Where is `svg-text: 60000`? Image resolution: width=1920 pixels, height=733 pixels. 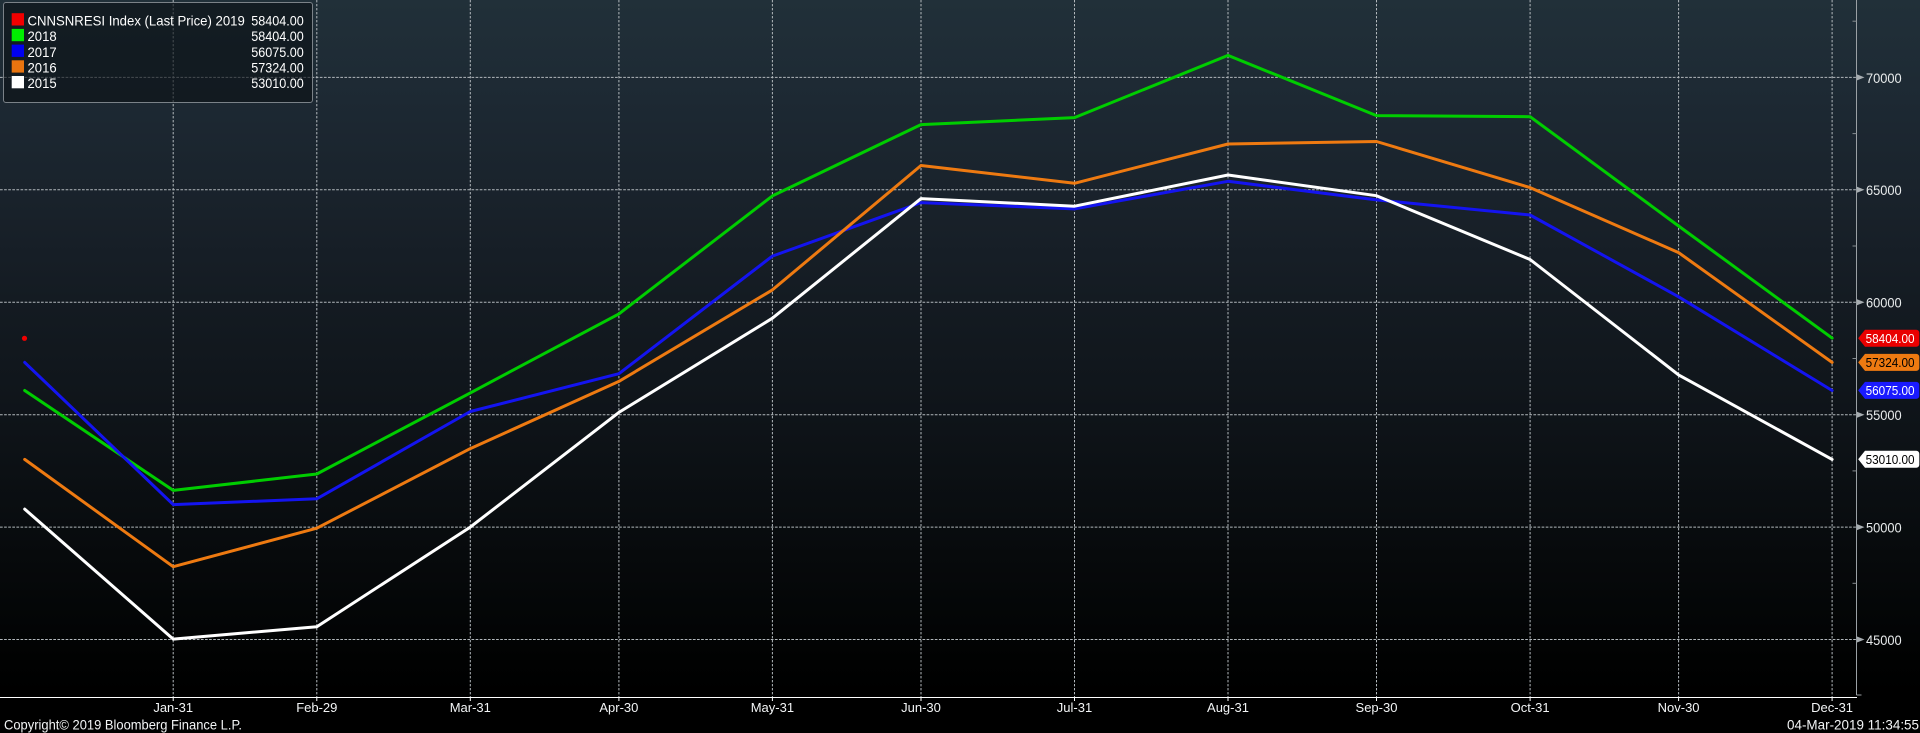
svg-text: 60000 is located at coordinates (1884, 303).